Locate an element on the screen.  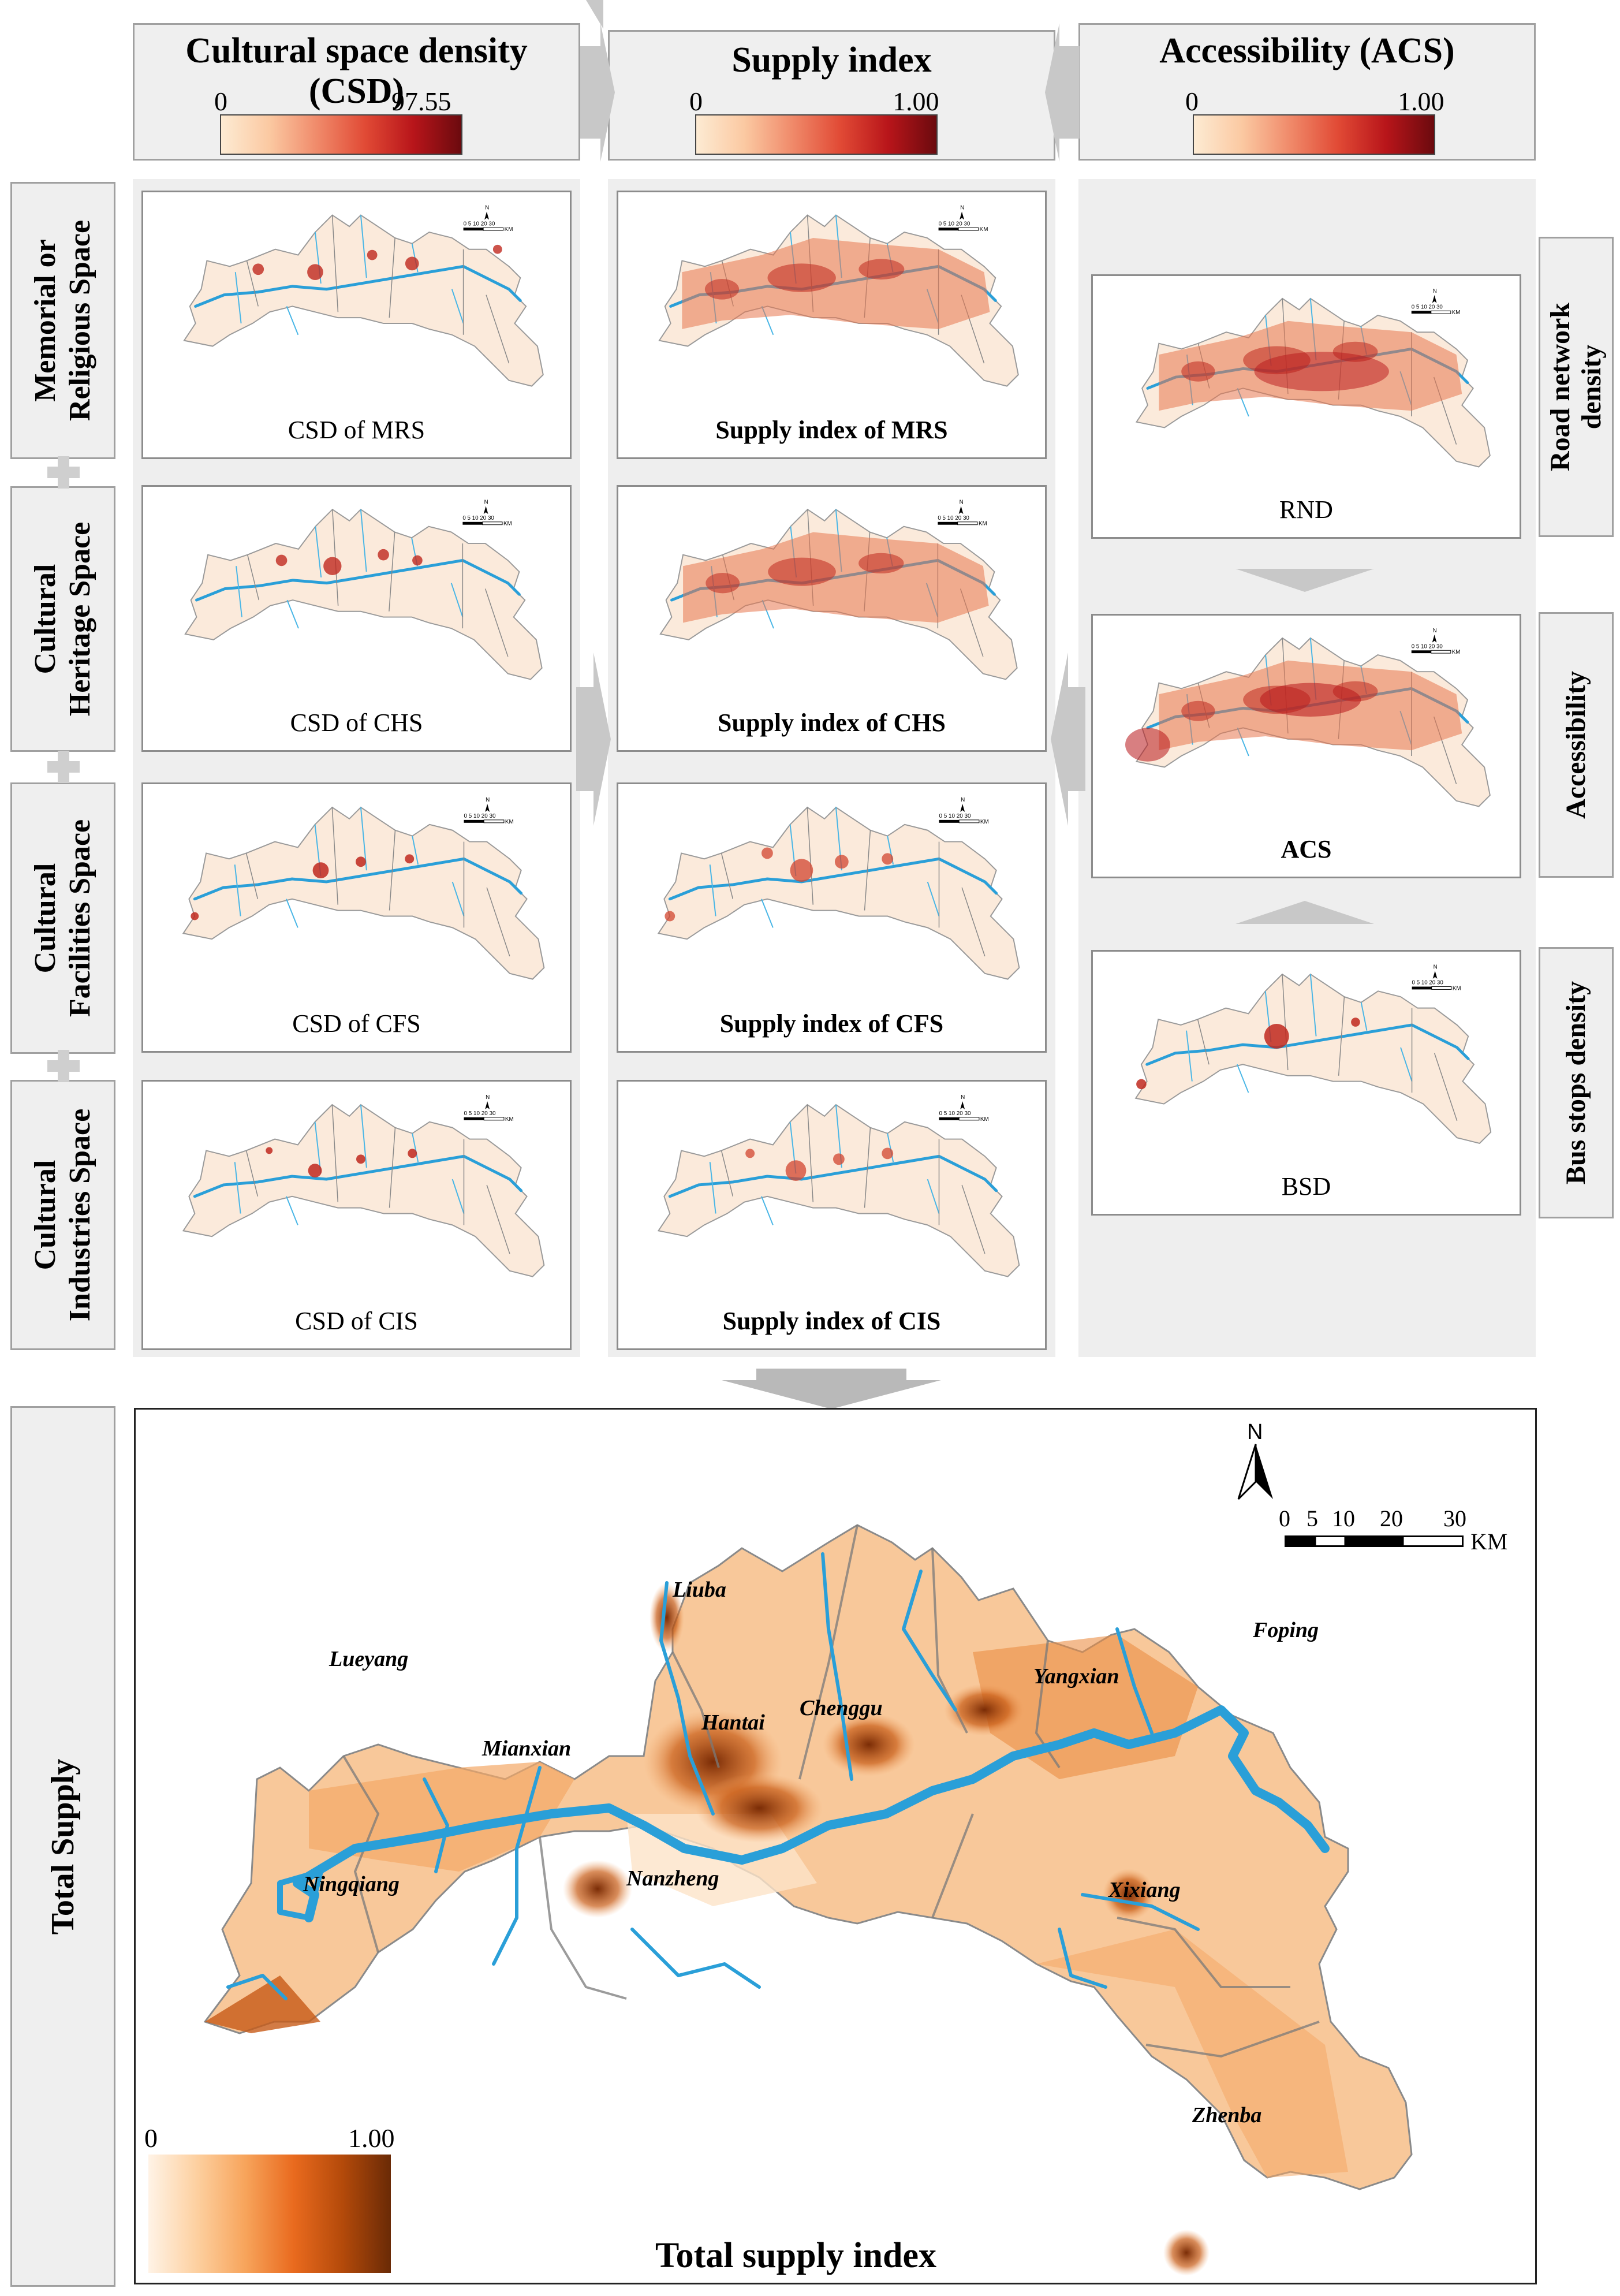
city-ningqiang: Ningqiang is located at coordinates (351, 1884).